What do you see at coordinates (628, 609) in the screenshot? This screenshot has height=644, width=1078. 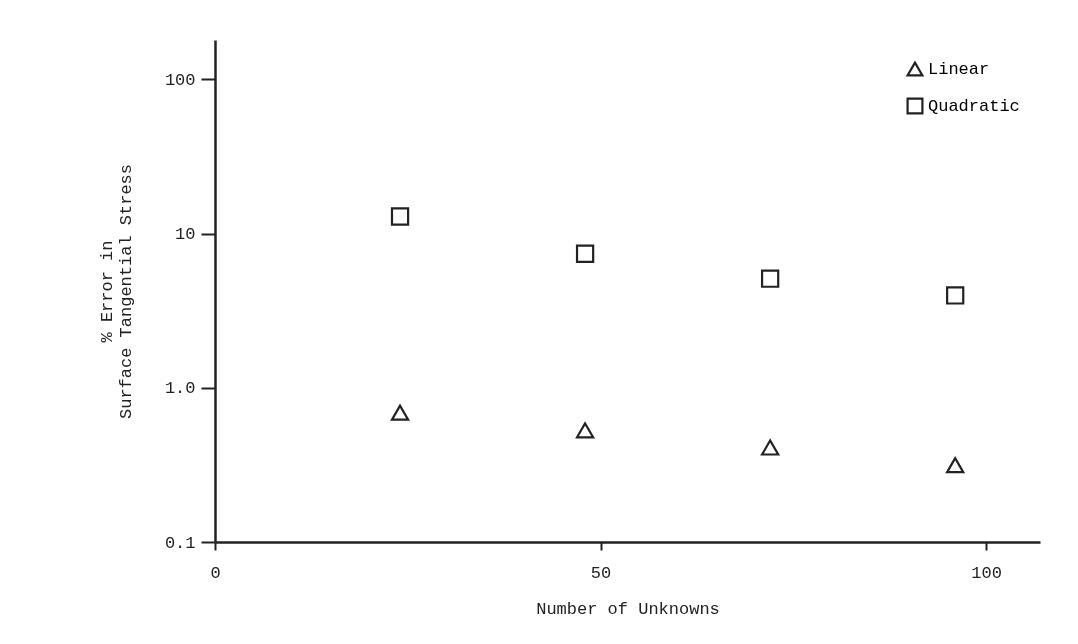 I see `x-axis-title: Number of Unknowns` at bounding box center [628, 609].